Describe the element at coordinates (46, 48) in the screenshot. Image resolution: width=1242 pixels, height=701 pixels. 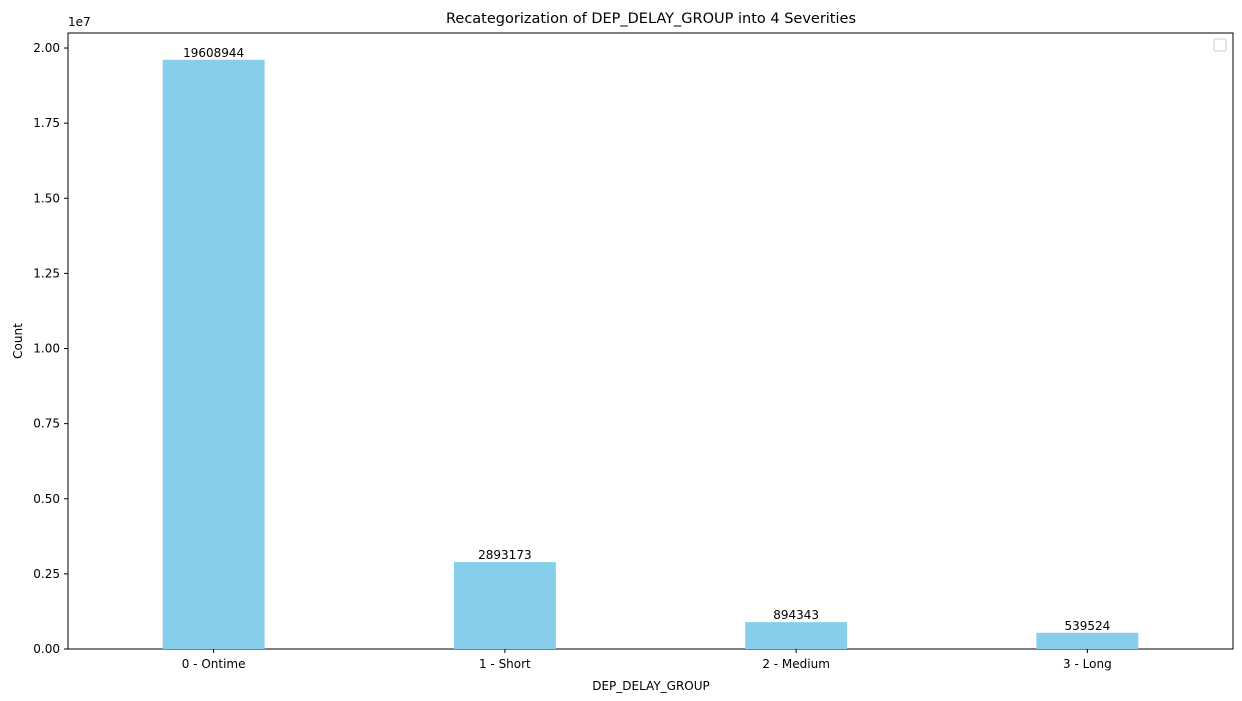
I see `y-tick-label-8: 2.00` at that location.